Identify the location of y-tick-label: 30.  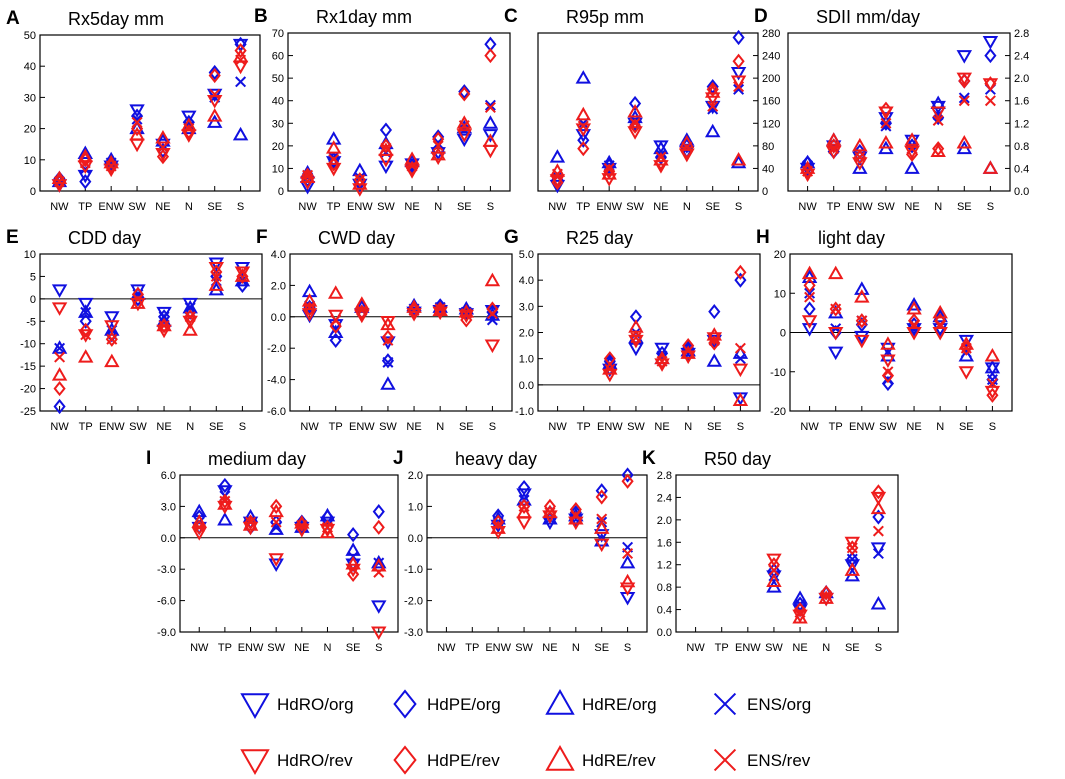
(30, 98).